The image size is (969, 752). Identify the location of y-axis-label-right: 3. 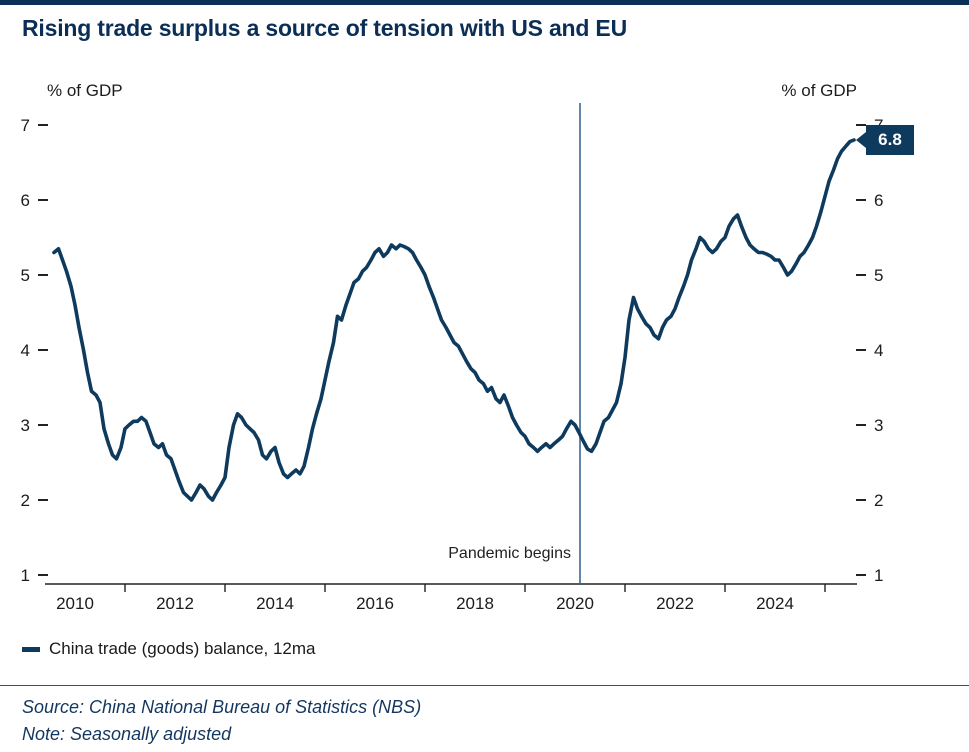
(878, 425).